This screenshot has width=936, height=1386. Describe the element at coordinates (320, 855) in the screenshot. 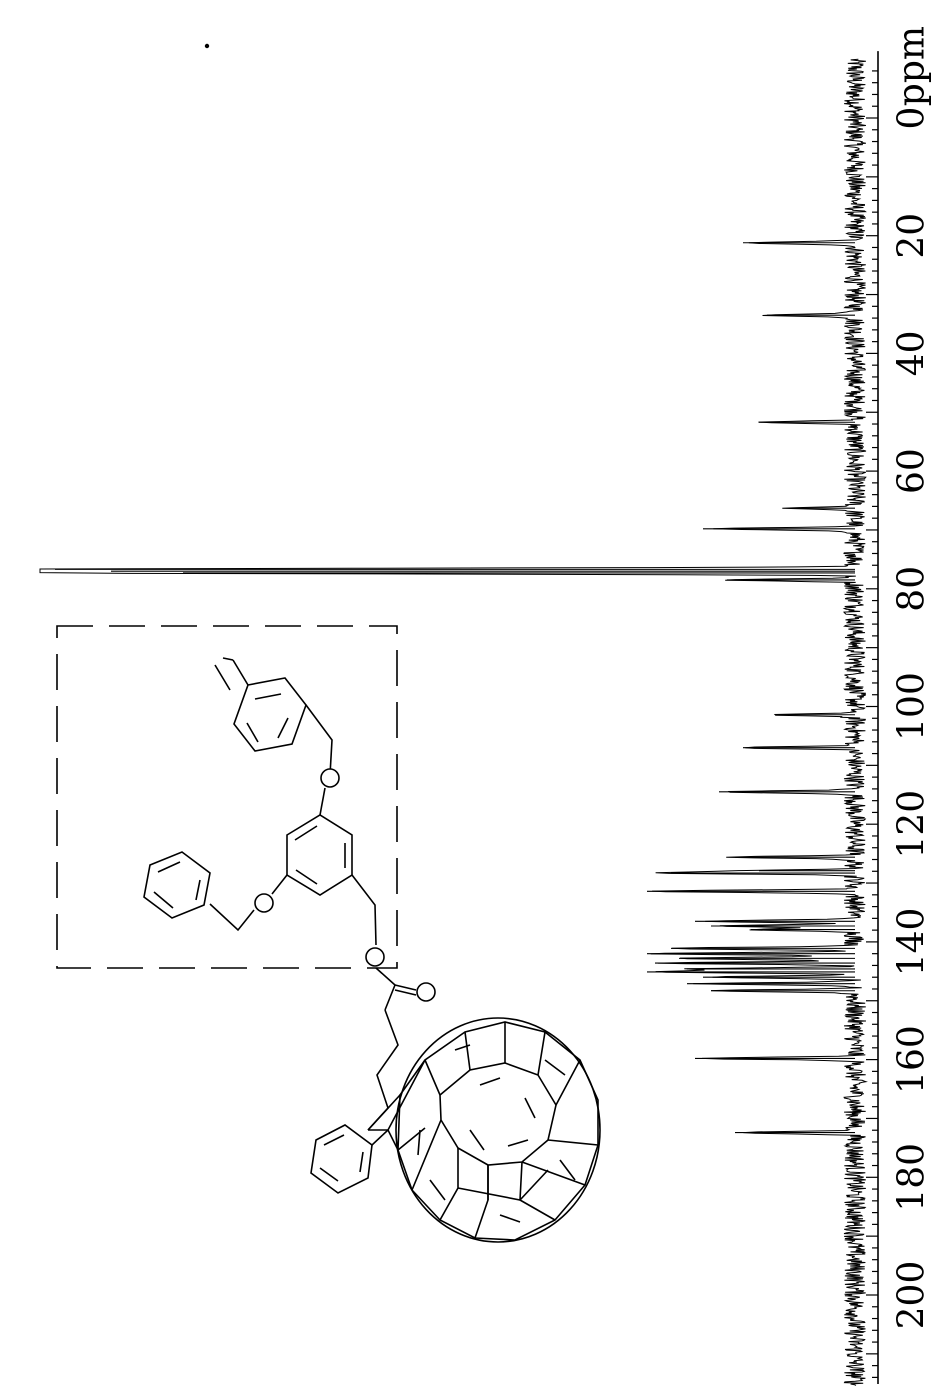

I see `central-ring-inner-bonds` at that location.